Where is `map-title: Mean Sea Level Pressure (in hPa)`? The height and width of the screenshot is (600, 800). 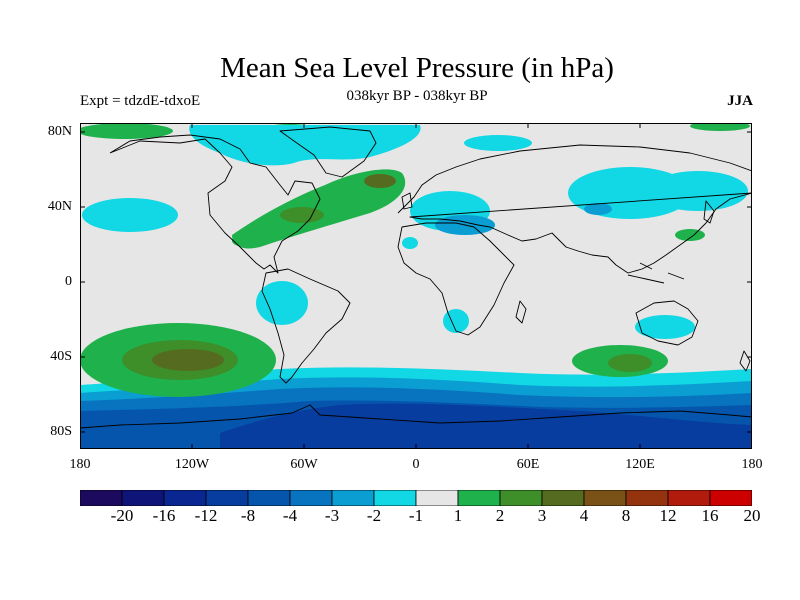
map-title: Mean Sea Level Pressure (in hPa) is located at coordinates (417, 68).